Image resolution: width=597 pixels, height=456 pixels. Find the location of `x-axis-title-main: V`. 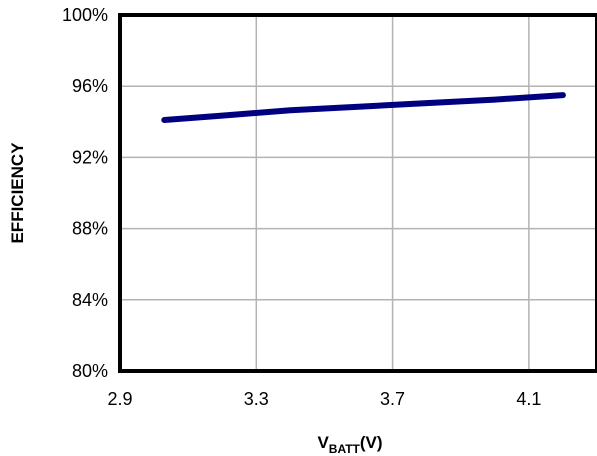

x-axis-title-main: V is located at coordinates (323, 442).